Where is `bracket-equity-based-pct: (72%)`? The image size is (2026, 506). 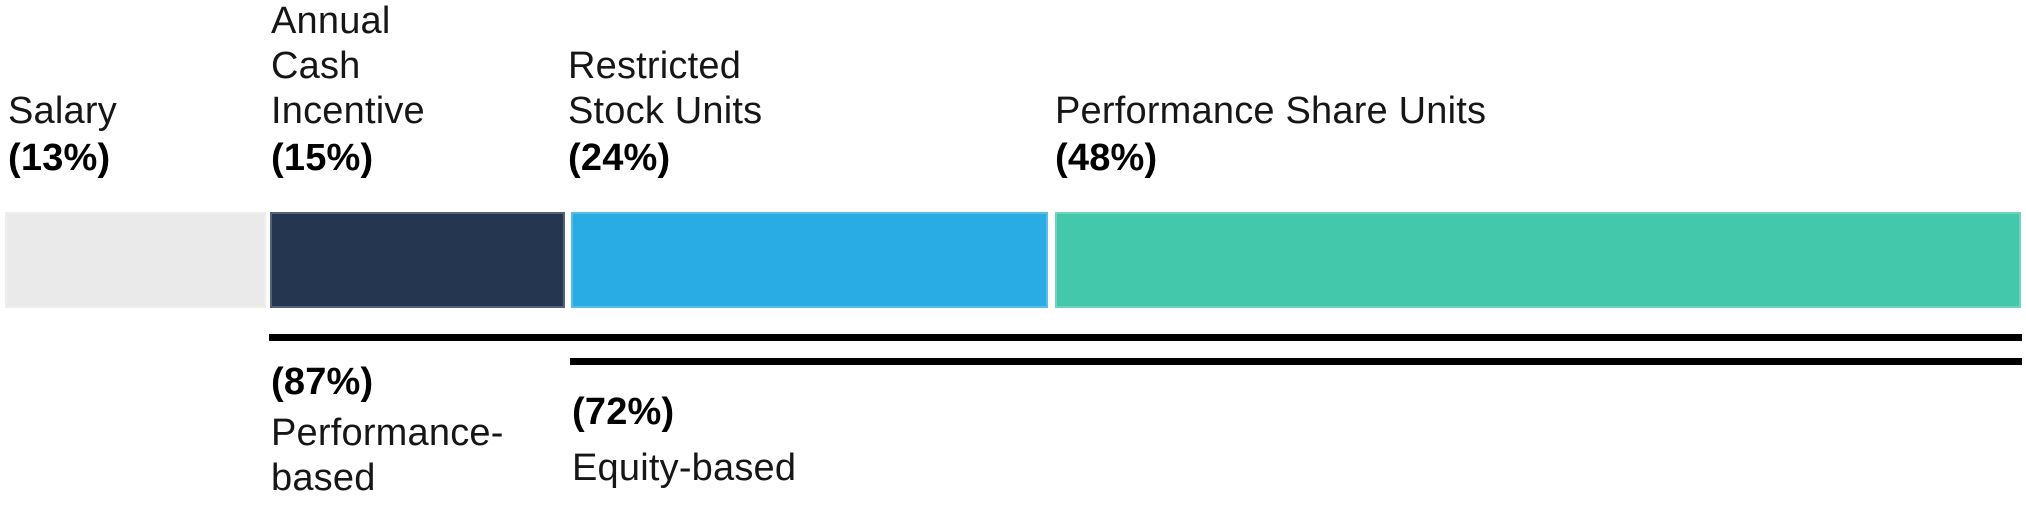
bracket-equity-based-pct: (72%) is located at coordinates (623, 412).